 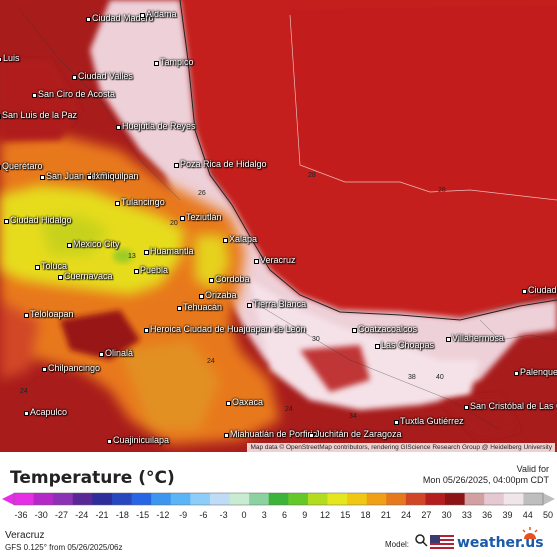 I want to click on scale-tick-label: 6, so click(x=284, y=515).